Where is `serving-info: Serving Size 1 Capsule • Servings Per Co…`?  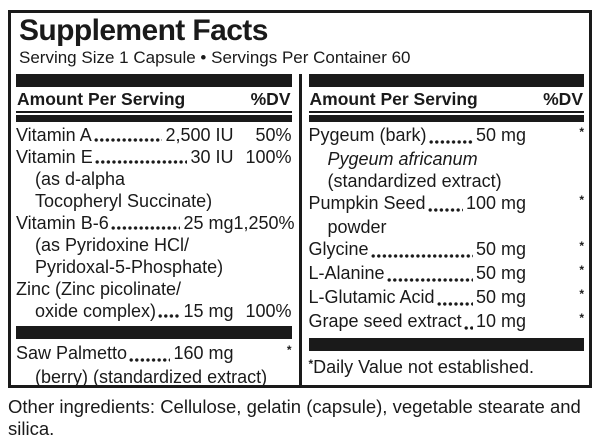
serving-info: Serving Size 1 Capsule • Servings Per Co… is located at coordinates (215, 57).